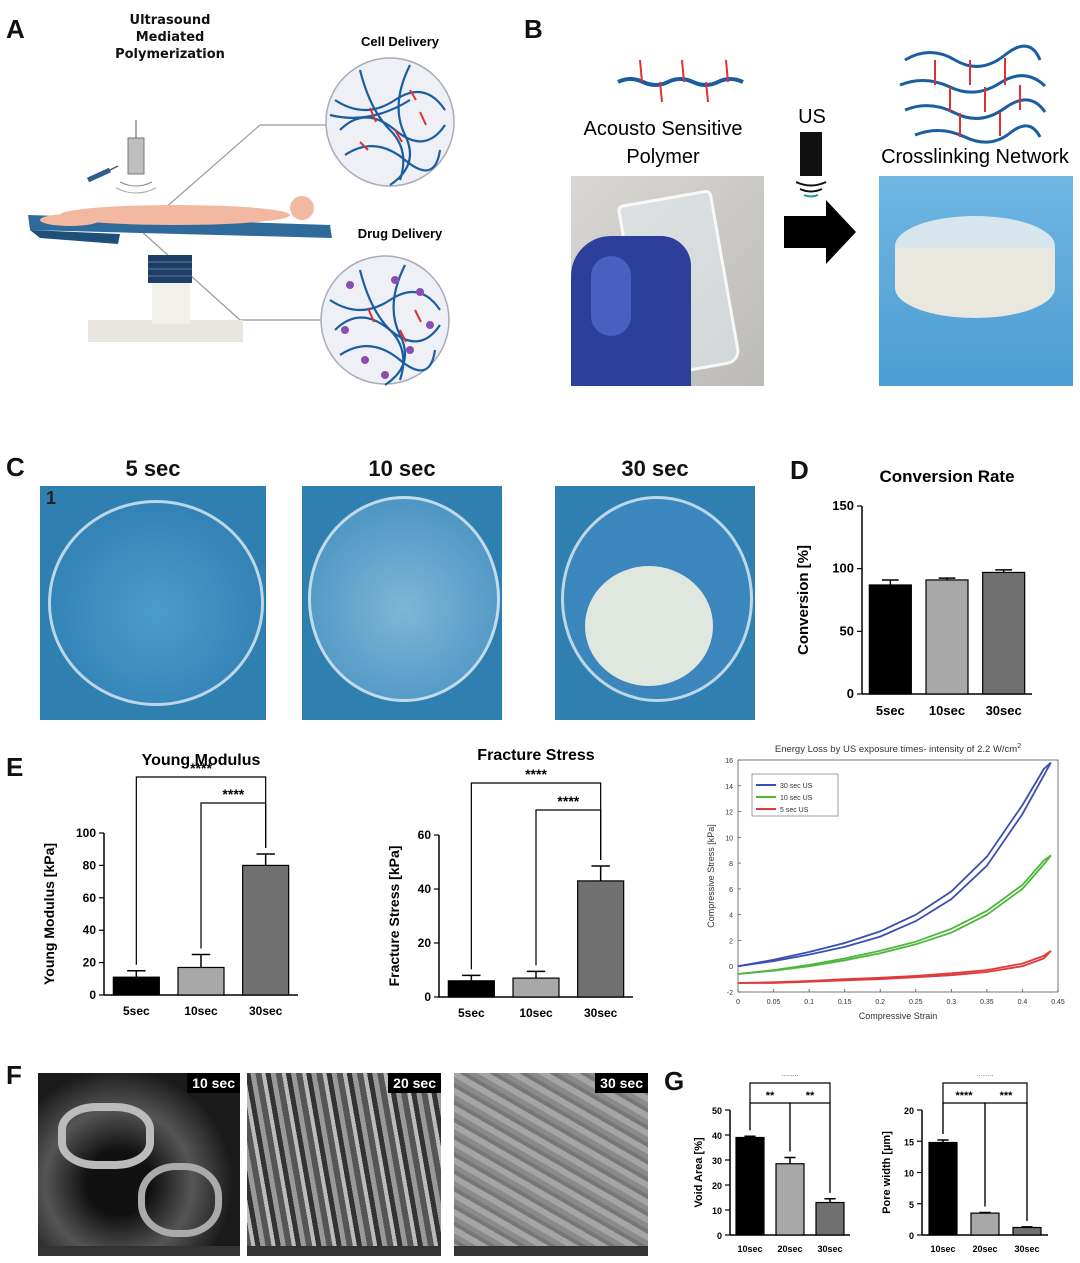 This screenshot has width=1080, height=1263. Describe the element at coordinates (898, 1016) in the screenshot. I see `x-axis-label: Compressive Strain` at that location.